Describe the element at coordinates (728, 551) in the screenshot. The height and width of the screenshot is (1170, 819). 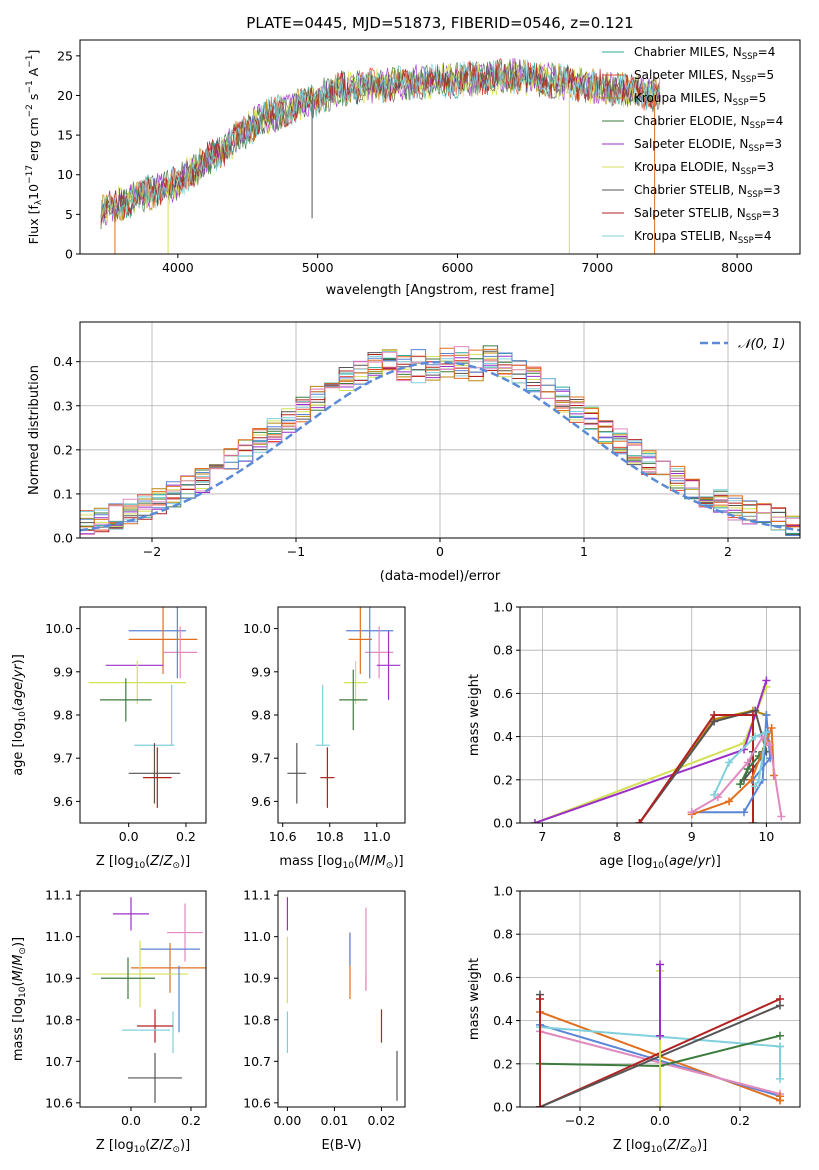
I see `x-tick-label: 2` at that location.